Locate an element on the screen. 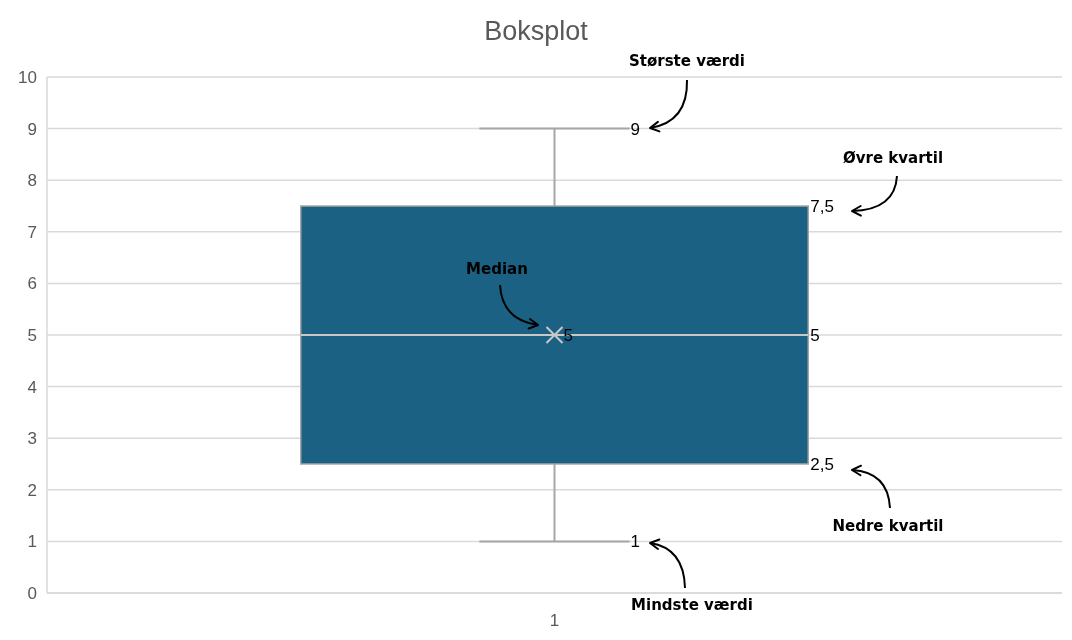 The height and width of the screenshot is (640, 1072). y-tick-label: 6 is located at coordinates (32, 284).